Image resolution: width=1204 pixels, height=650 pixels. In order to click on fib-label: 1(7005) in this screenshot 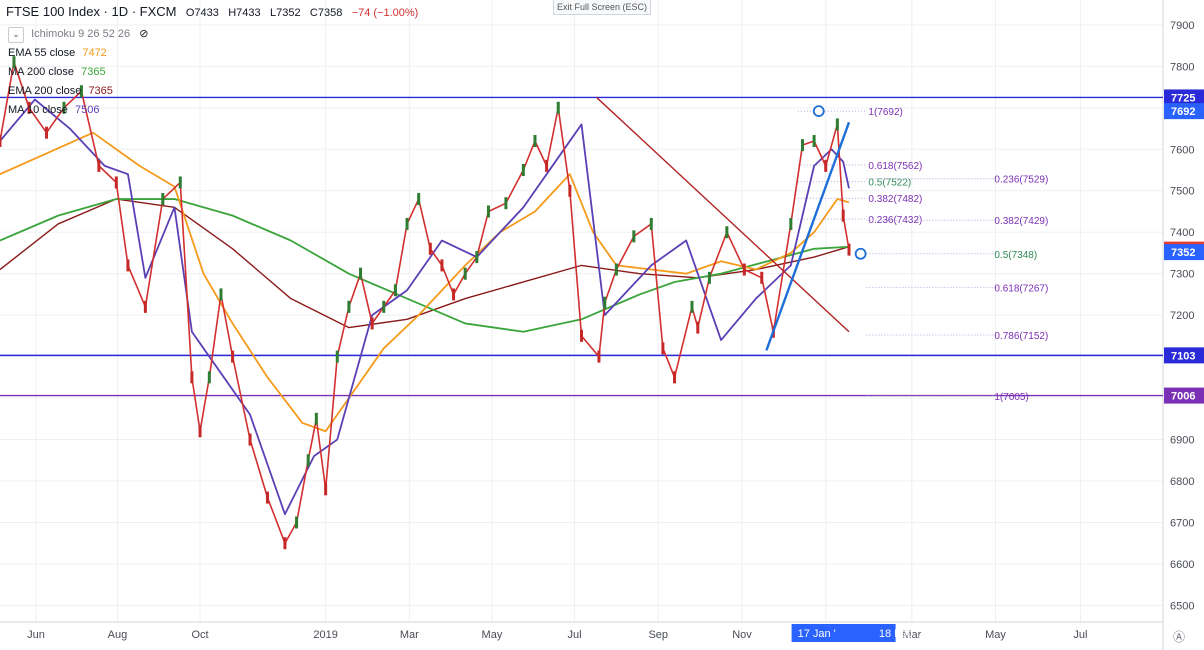, I will do `click(1011, 397)`.